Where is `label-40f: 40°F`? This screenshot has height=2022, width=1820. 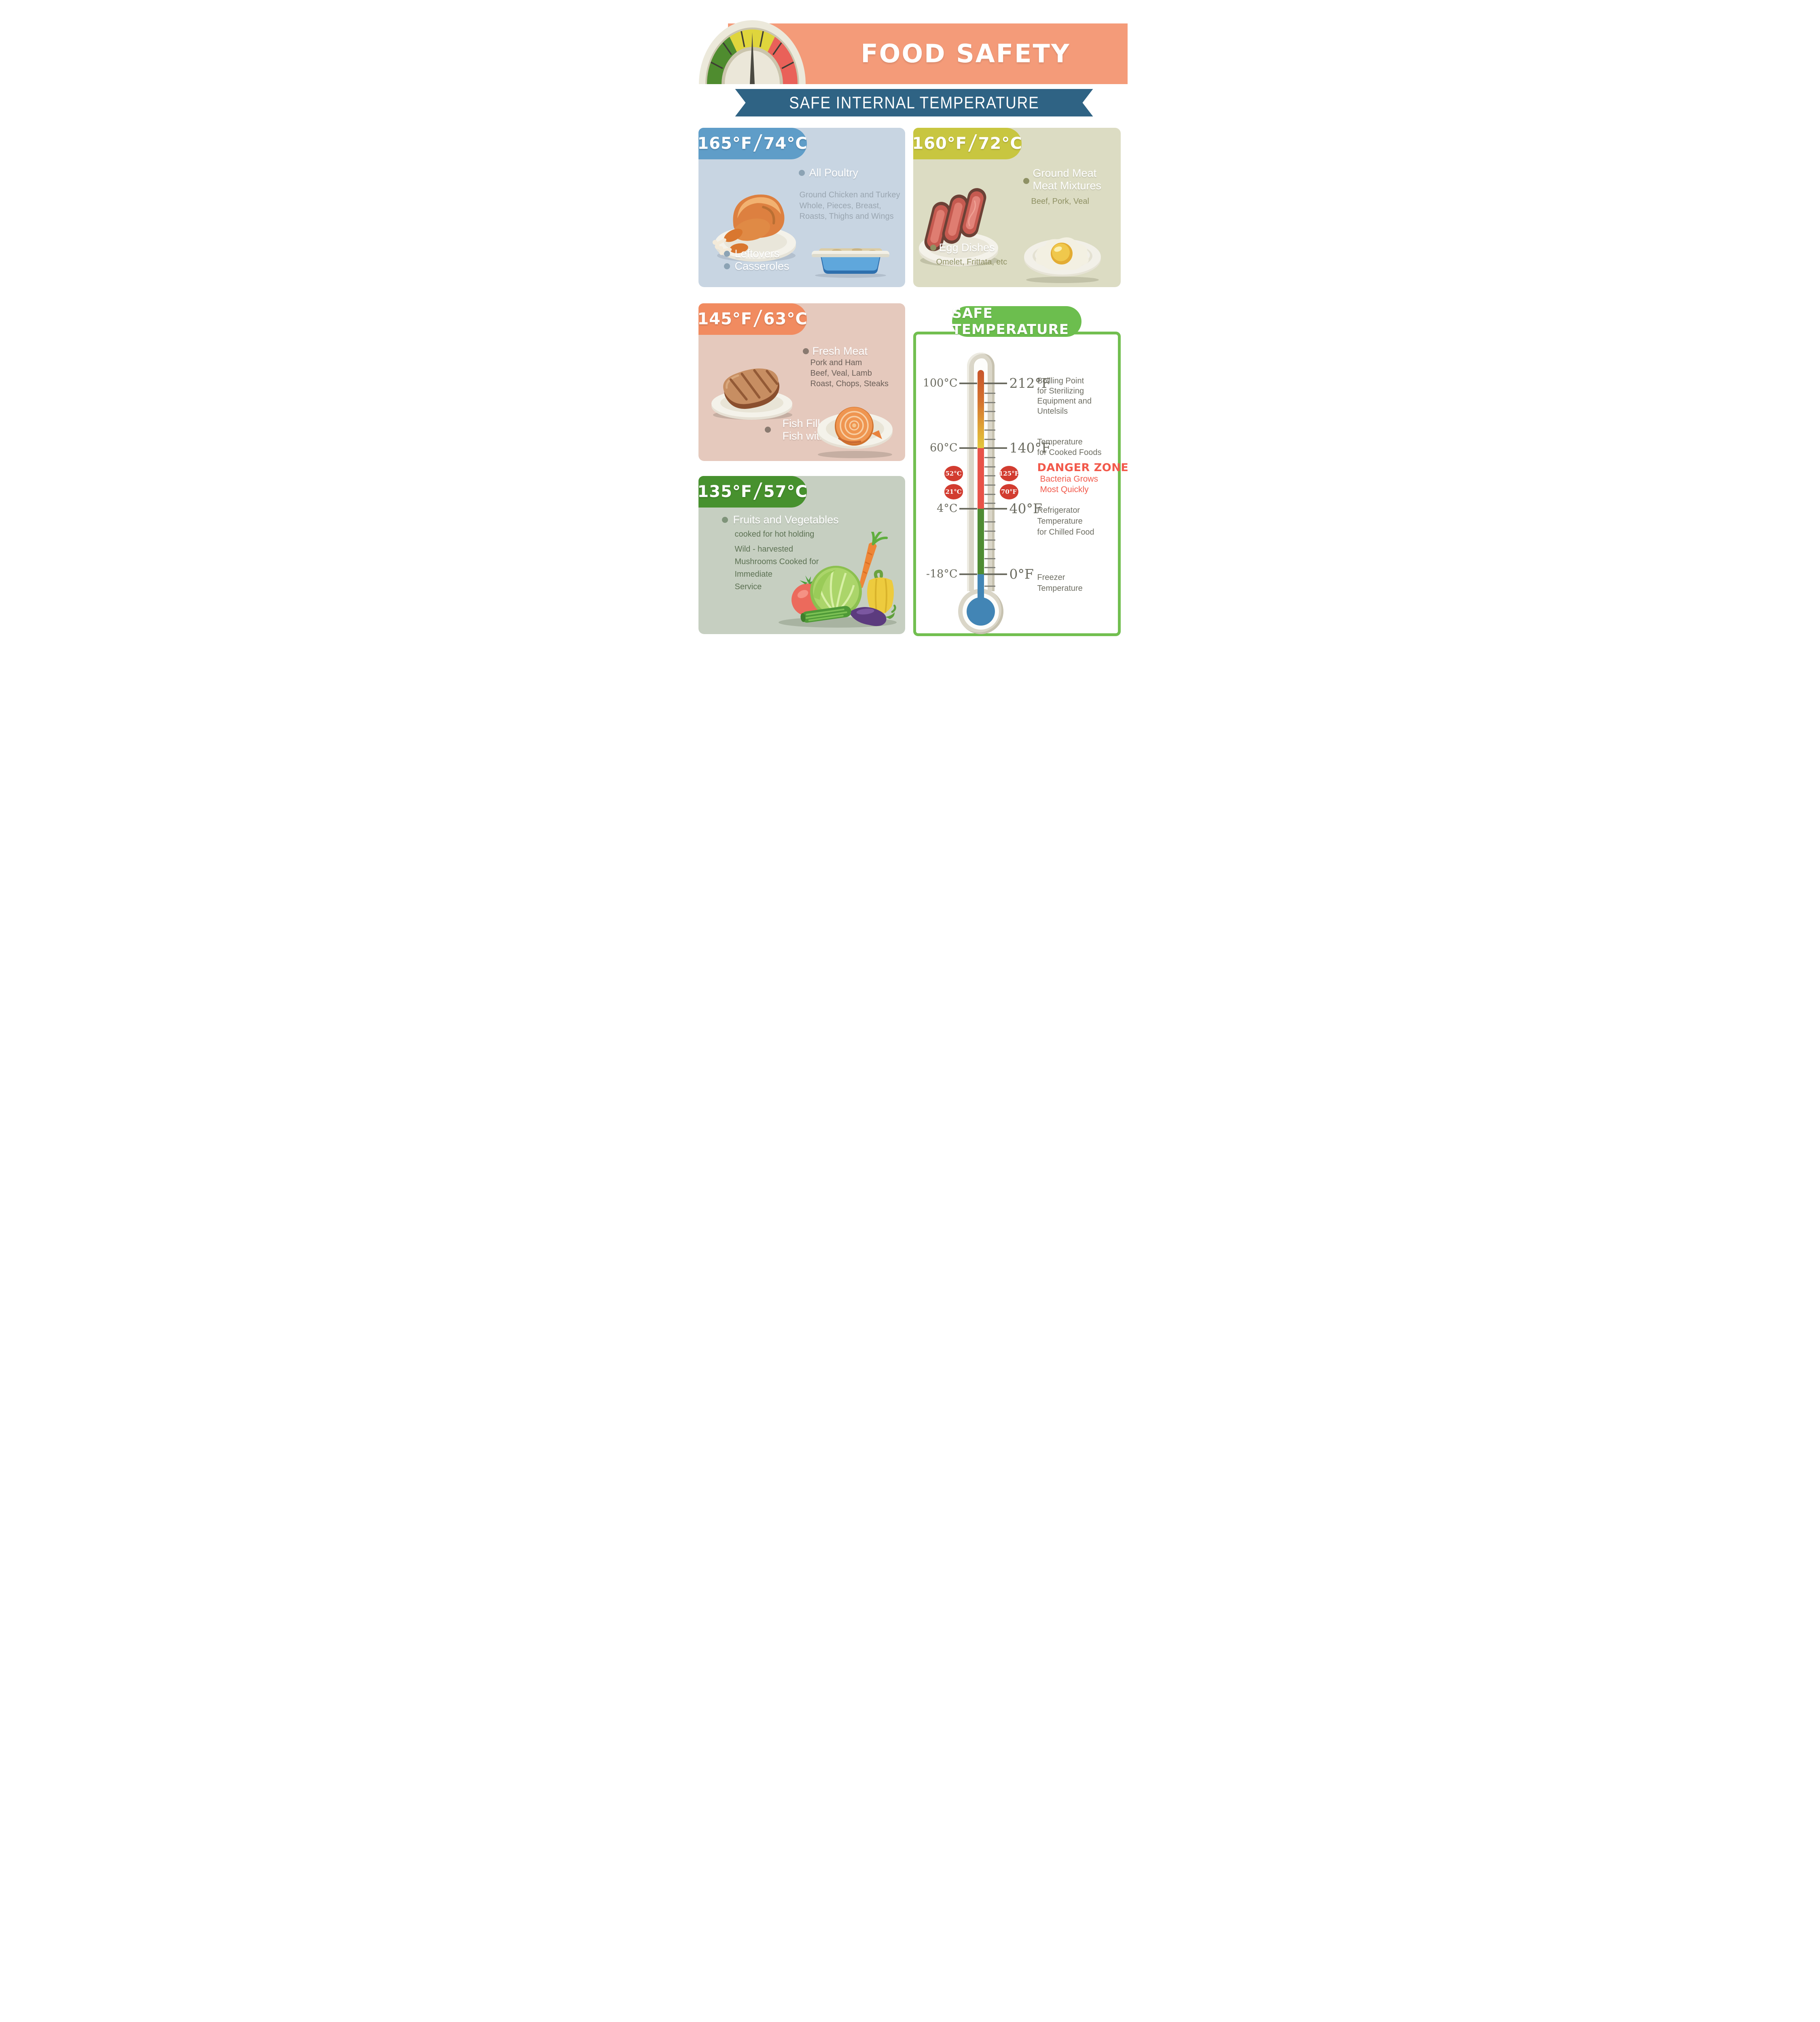 label-40f: 40°F is located at coordinates (1025, 508).